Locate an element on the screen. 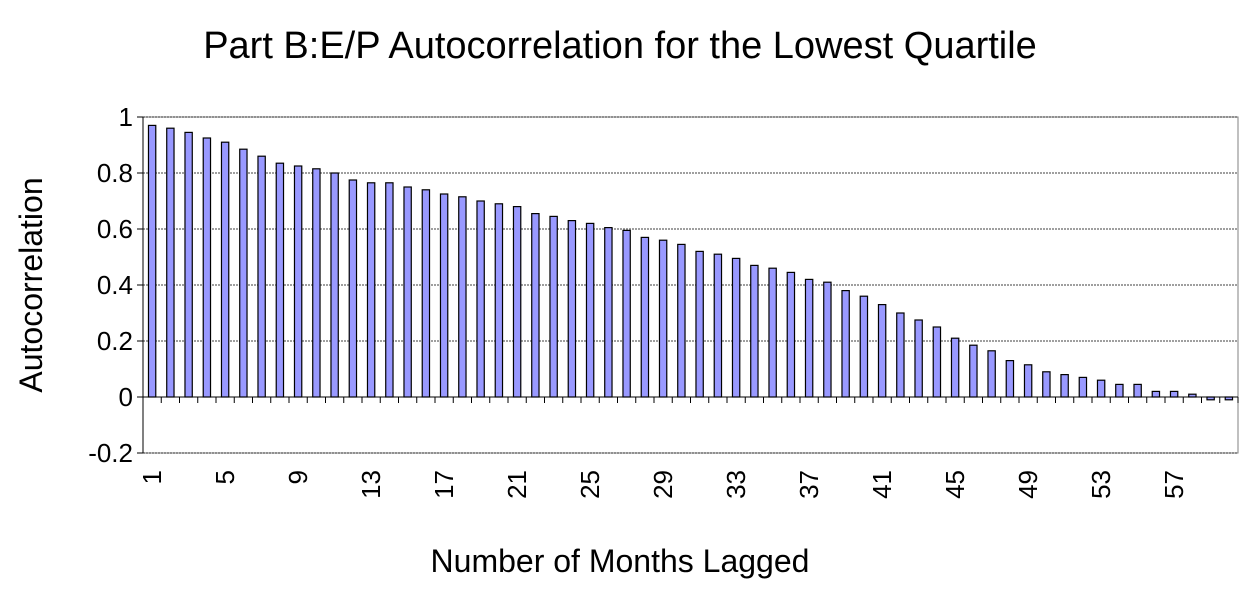  x-tick-label: 37 is located at coordinates (809, 484).